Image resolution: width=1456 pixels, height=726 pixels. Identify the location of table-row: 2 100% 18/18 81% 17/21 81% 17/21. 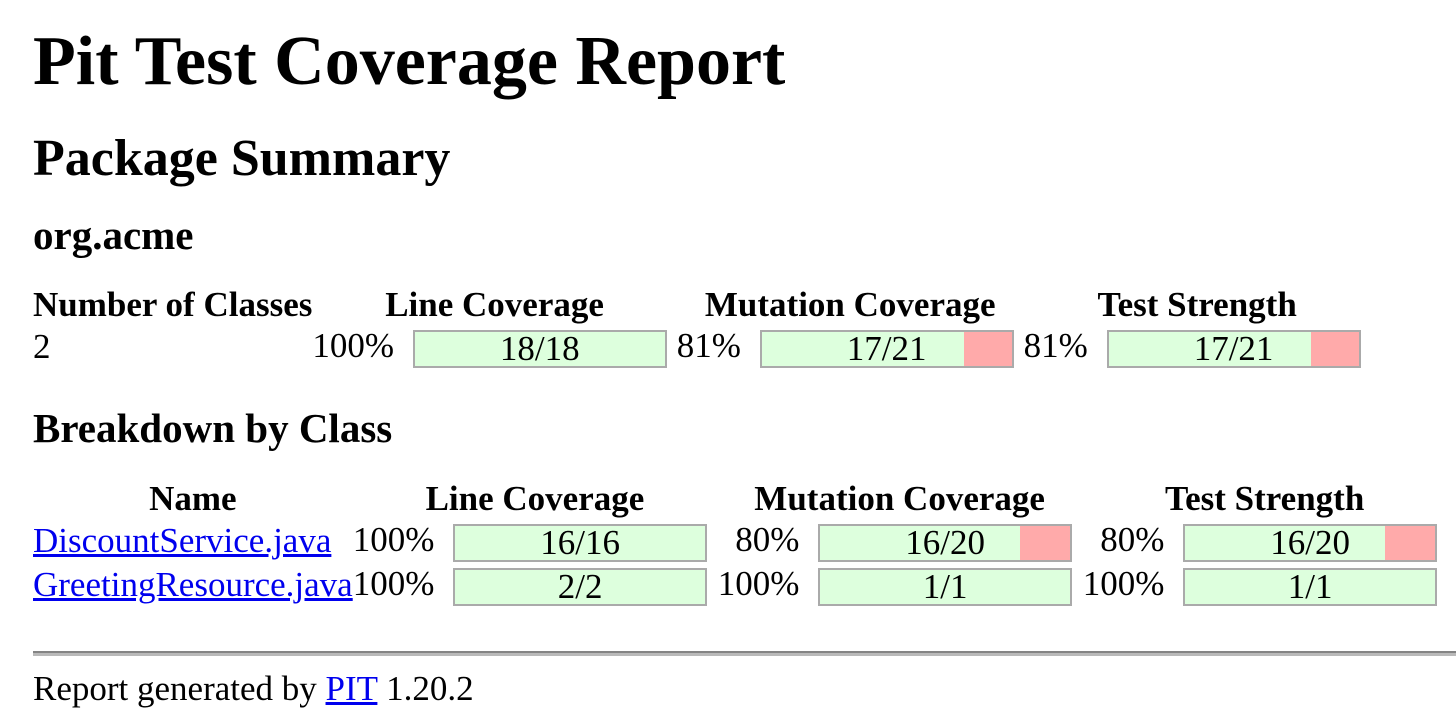
(702, 347).